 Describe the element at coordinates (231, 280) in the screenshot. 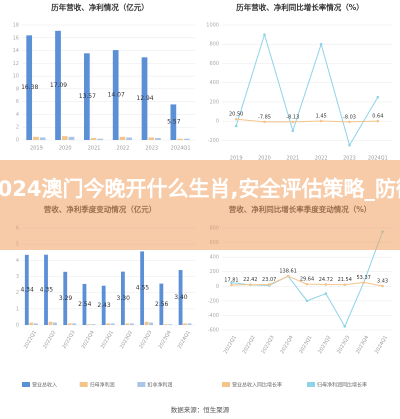

I see `value-label: 17.81` at that location.